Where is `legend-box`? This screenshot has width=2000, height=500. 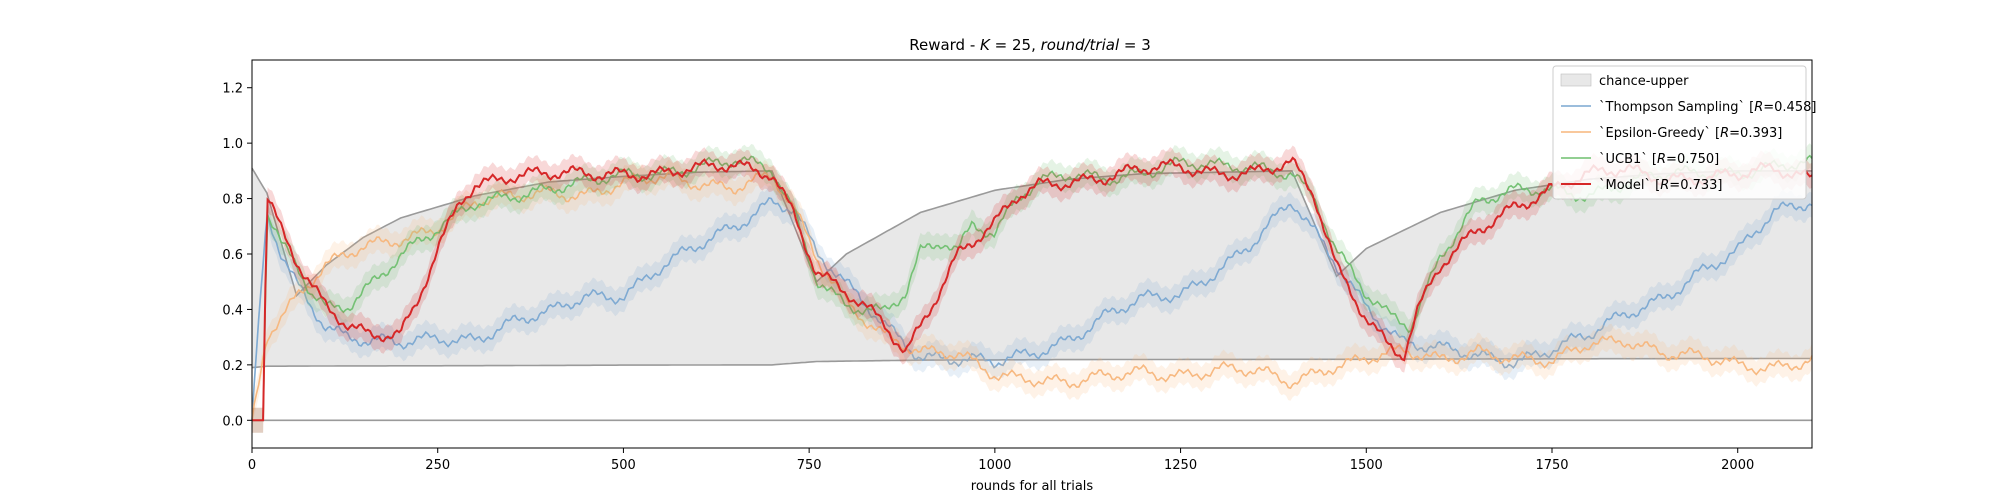
legend-box is located at coordinates (1679, 132).